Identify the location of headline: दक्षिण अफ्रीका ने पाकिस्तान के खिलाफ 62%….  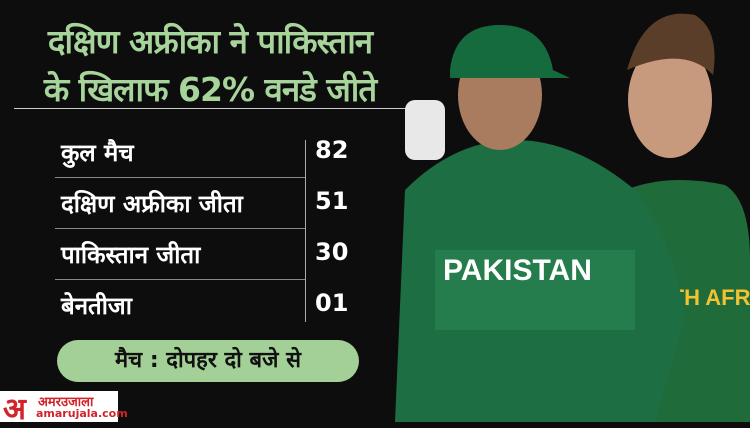
(210, 66).